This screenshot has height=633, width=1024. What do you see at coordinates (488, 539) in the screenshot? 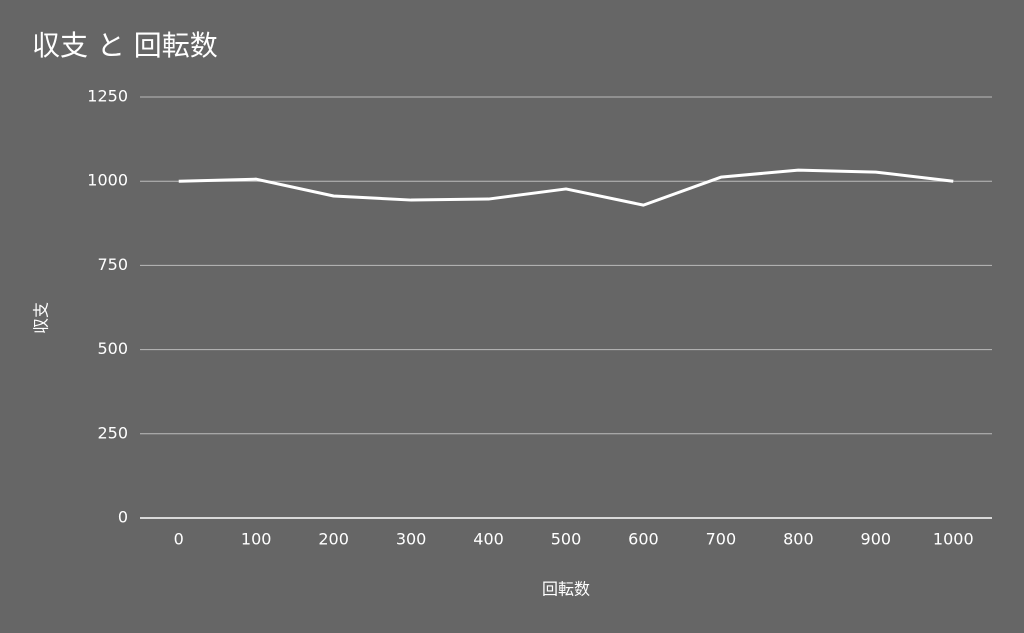
I see `x-tick-label: 400` at bounding box center [488, 539].